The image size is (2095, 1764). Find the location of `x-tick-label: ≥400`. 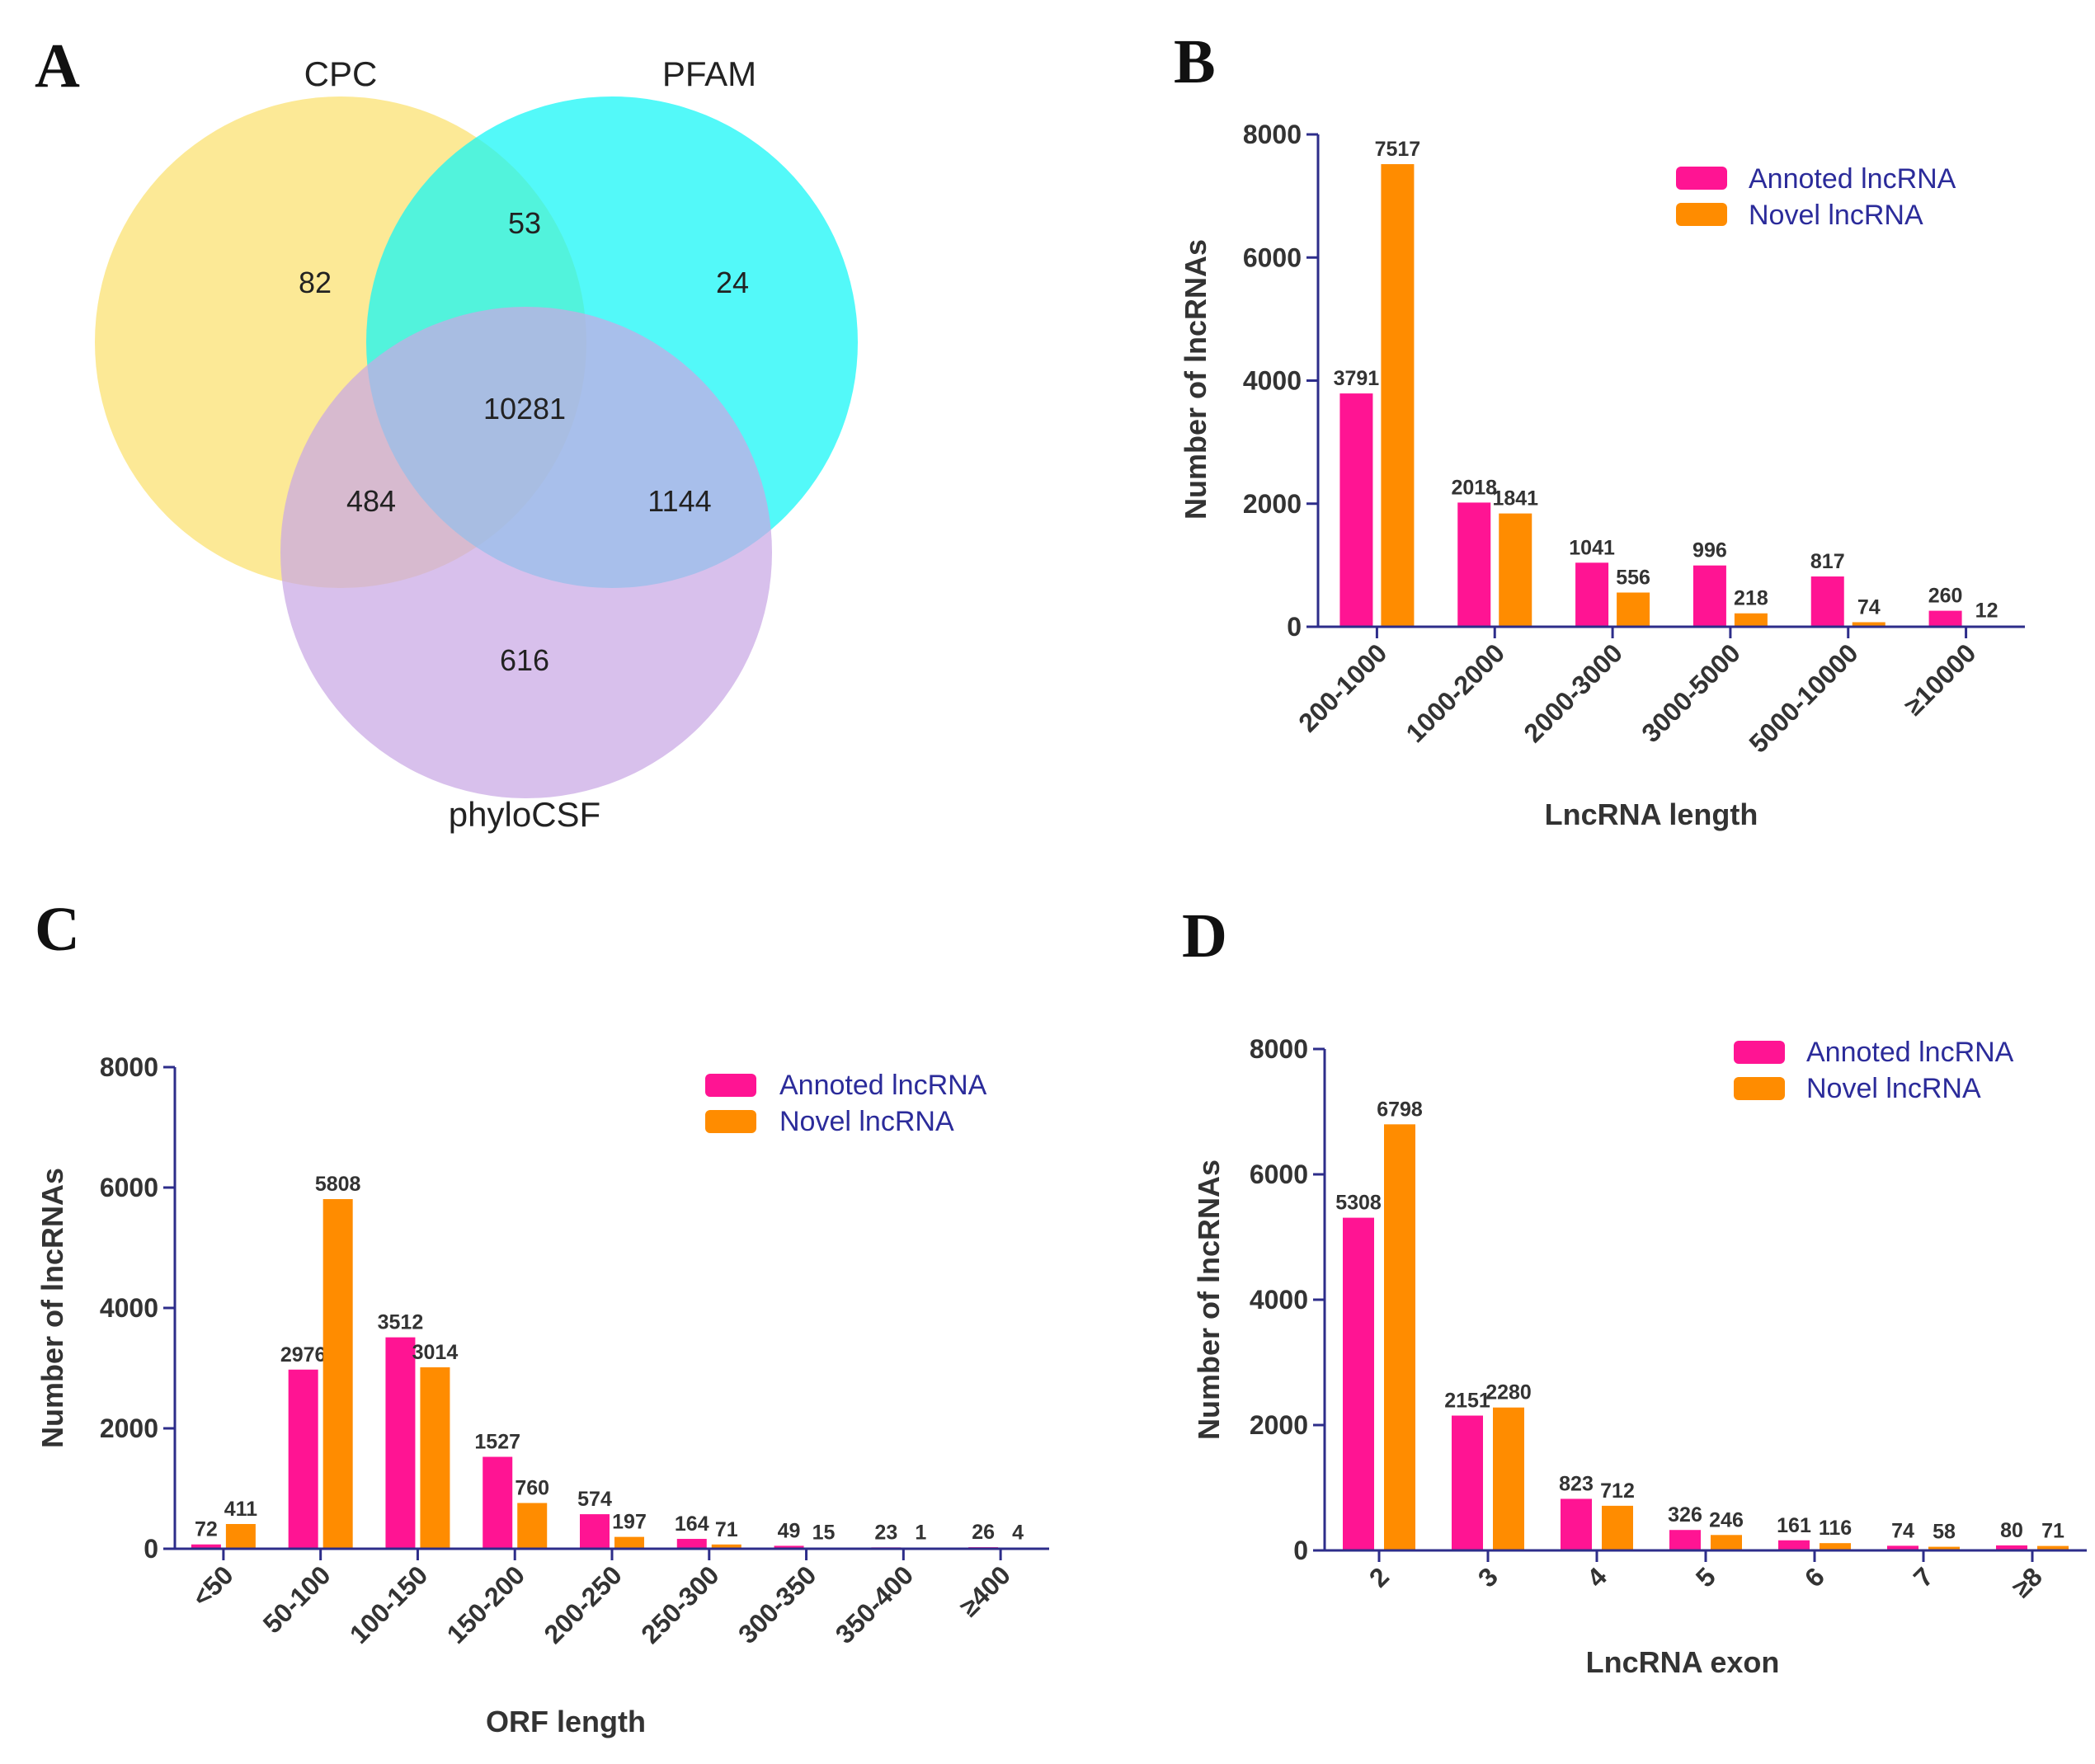

x-tick-label: ≥400 is located at coordinates (985, 1590).